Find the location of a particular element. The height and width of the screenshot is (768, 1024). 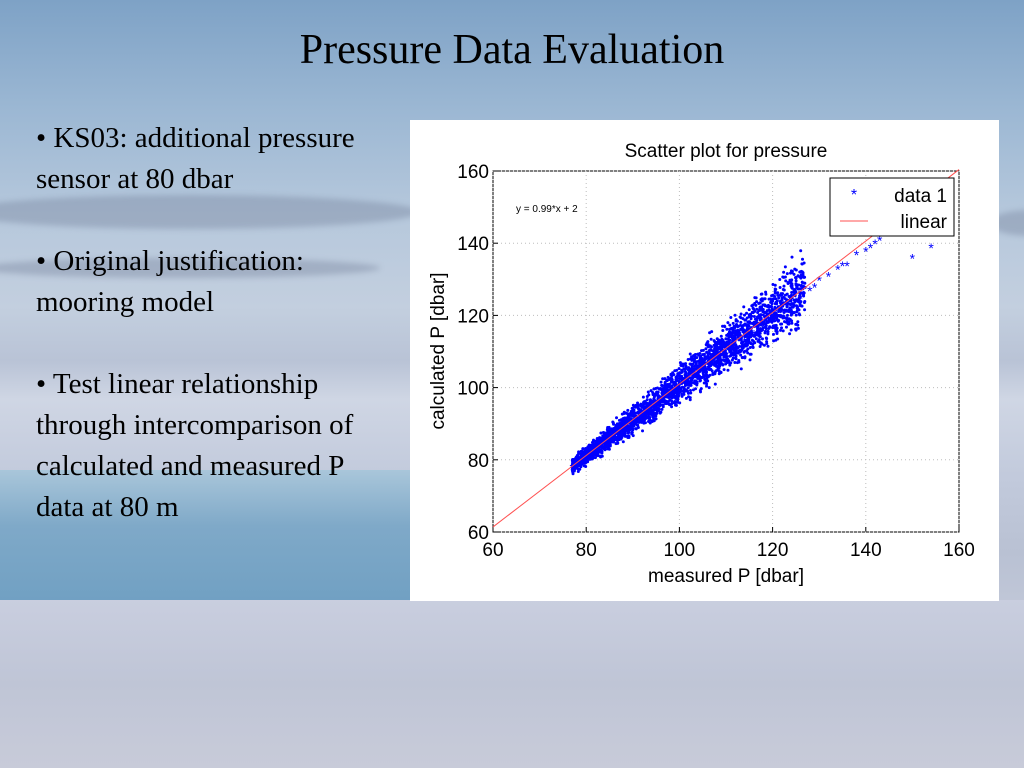

x-tick-label: 120 is located at coordinates (773, 550).